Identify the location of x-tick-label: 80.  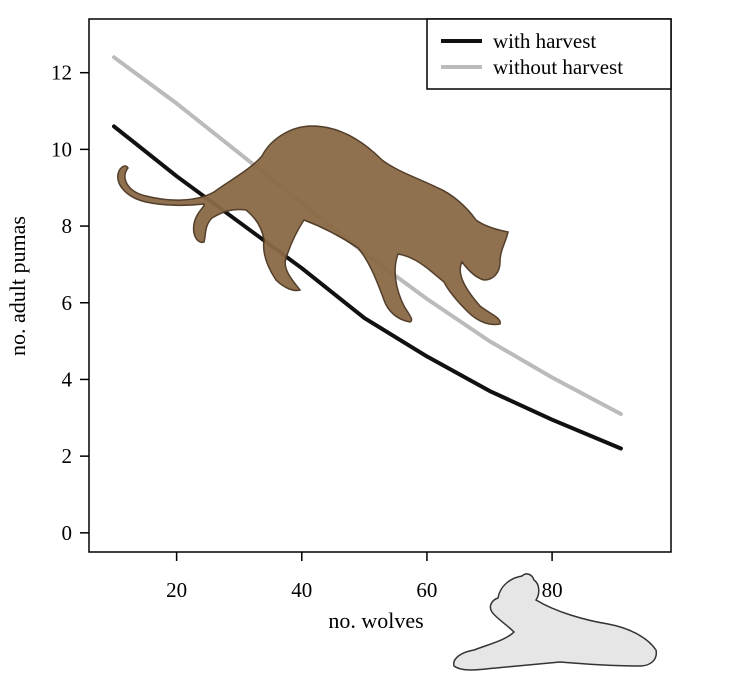
(552, 590).